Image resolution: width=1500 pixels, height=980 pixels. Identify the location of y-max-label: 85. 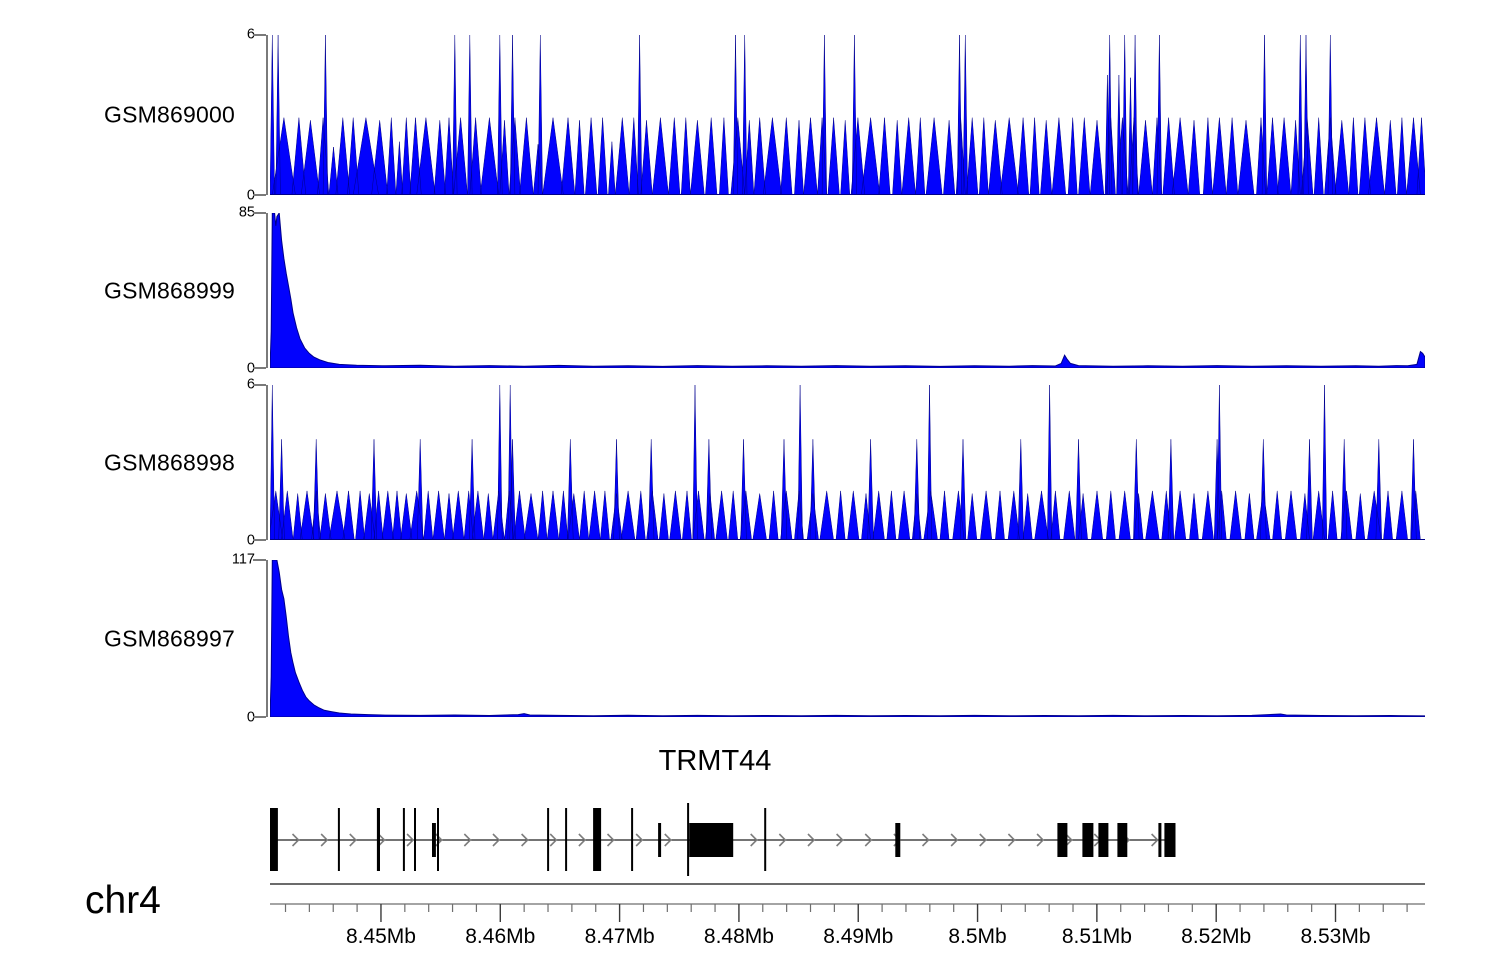
(246, 212).